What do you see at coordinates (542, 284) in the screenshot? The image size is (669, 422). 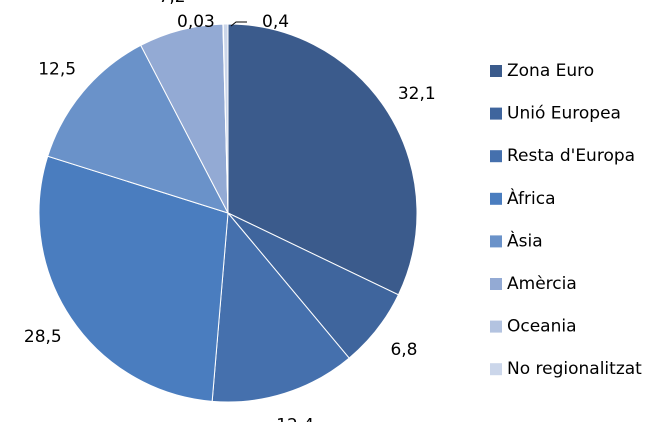 I see `legend-label: Amèrcia` at bounding box center [542, 284].